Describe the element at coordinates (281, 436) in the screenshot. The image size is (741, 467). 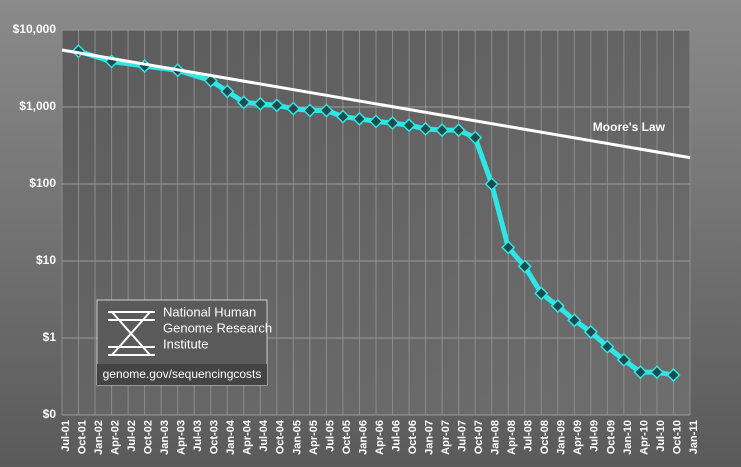
I see `x-tick-label: Oct-04` at that location.